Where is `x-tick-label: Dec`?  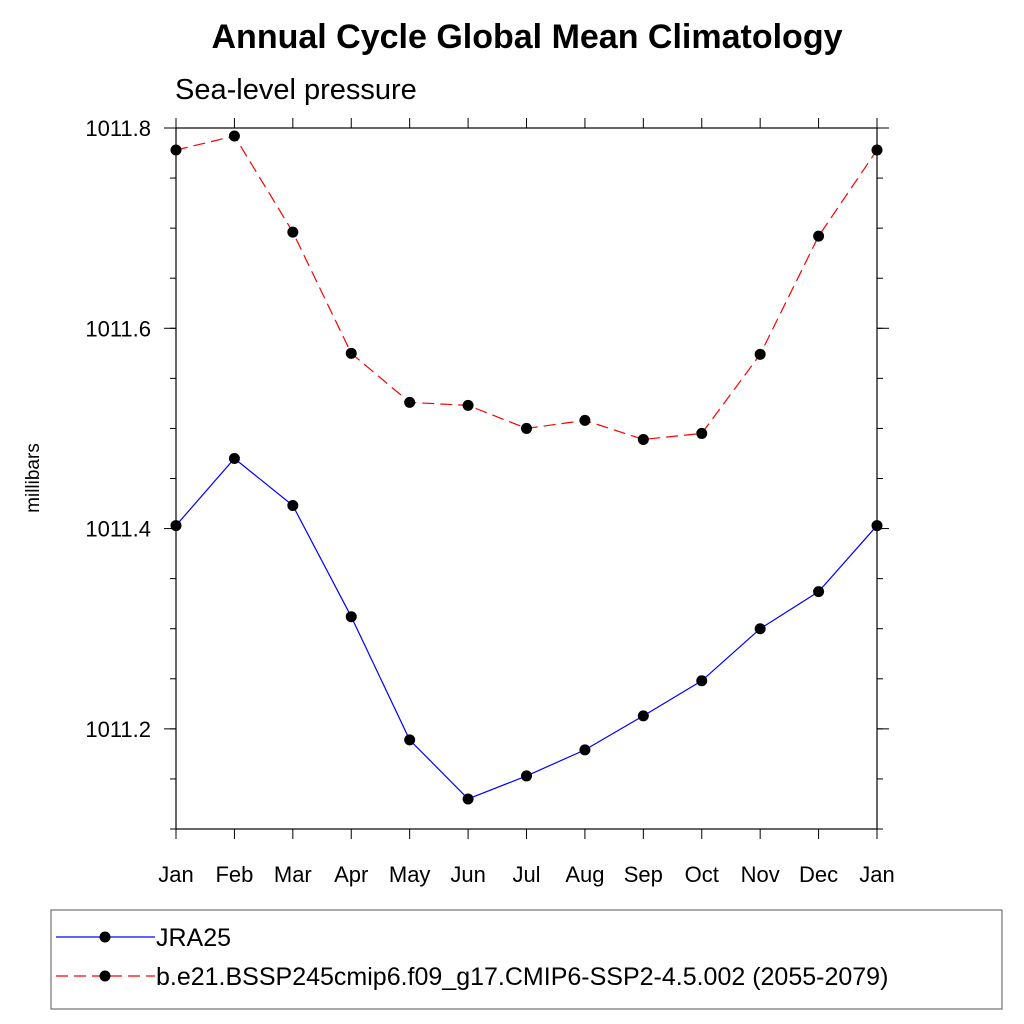 x-tick-label: Dec is located at coordinates (818, 874).